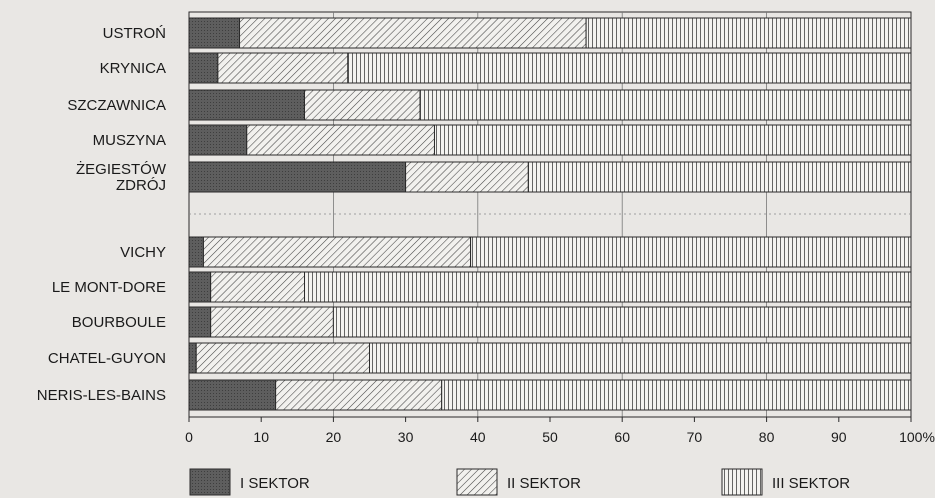 The height and width of the screenshot is (498, 935). I want to click on x-tick-label: 60, so click(622, 437).